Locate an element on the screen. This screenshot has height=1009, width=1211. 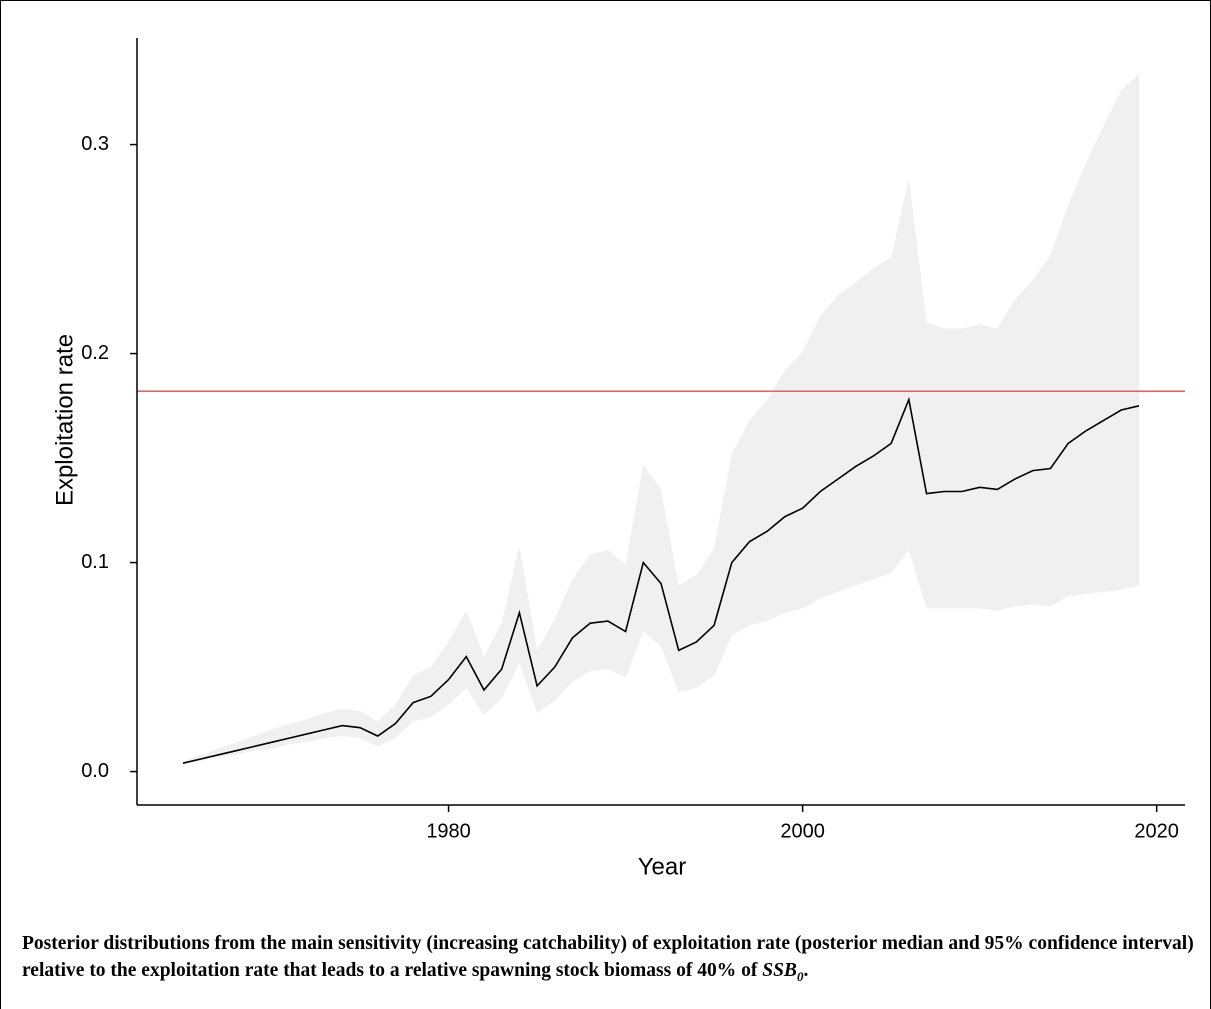
x-tick-label: 2020 is located at coordinates (1156, 831).